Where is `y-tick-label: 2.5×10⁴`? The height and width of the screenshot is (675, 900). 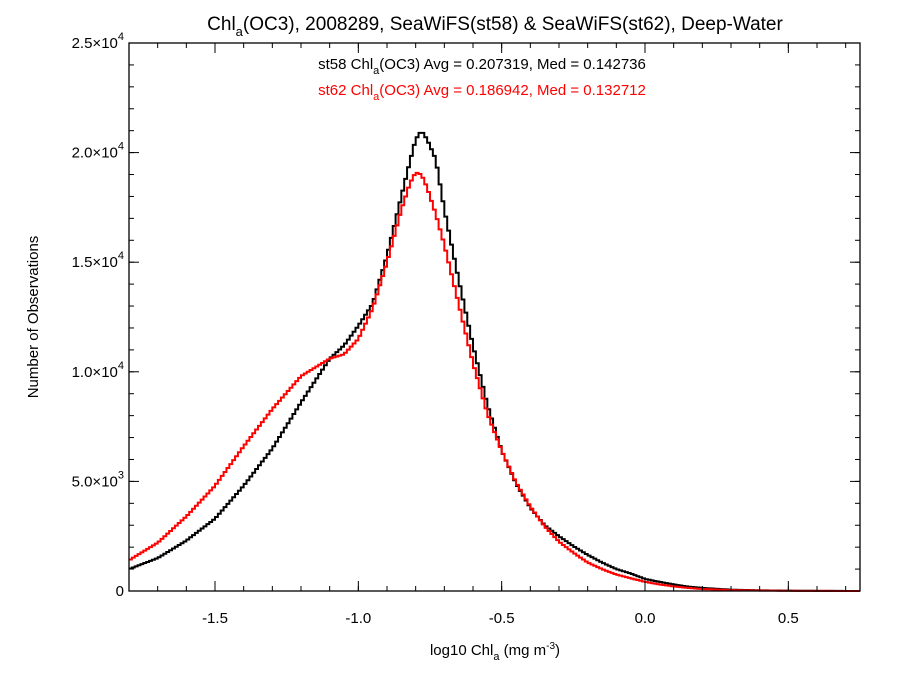 y-tick-label: 2.5×10⁴ is located at coordinates (98, 41).